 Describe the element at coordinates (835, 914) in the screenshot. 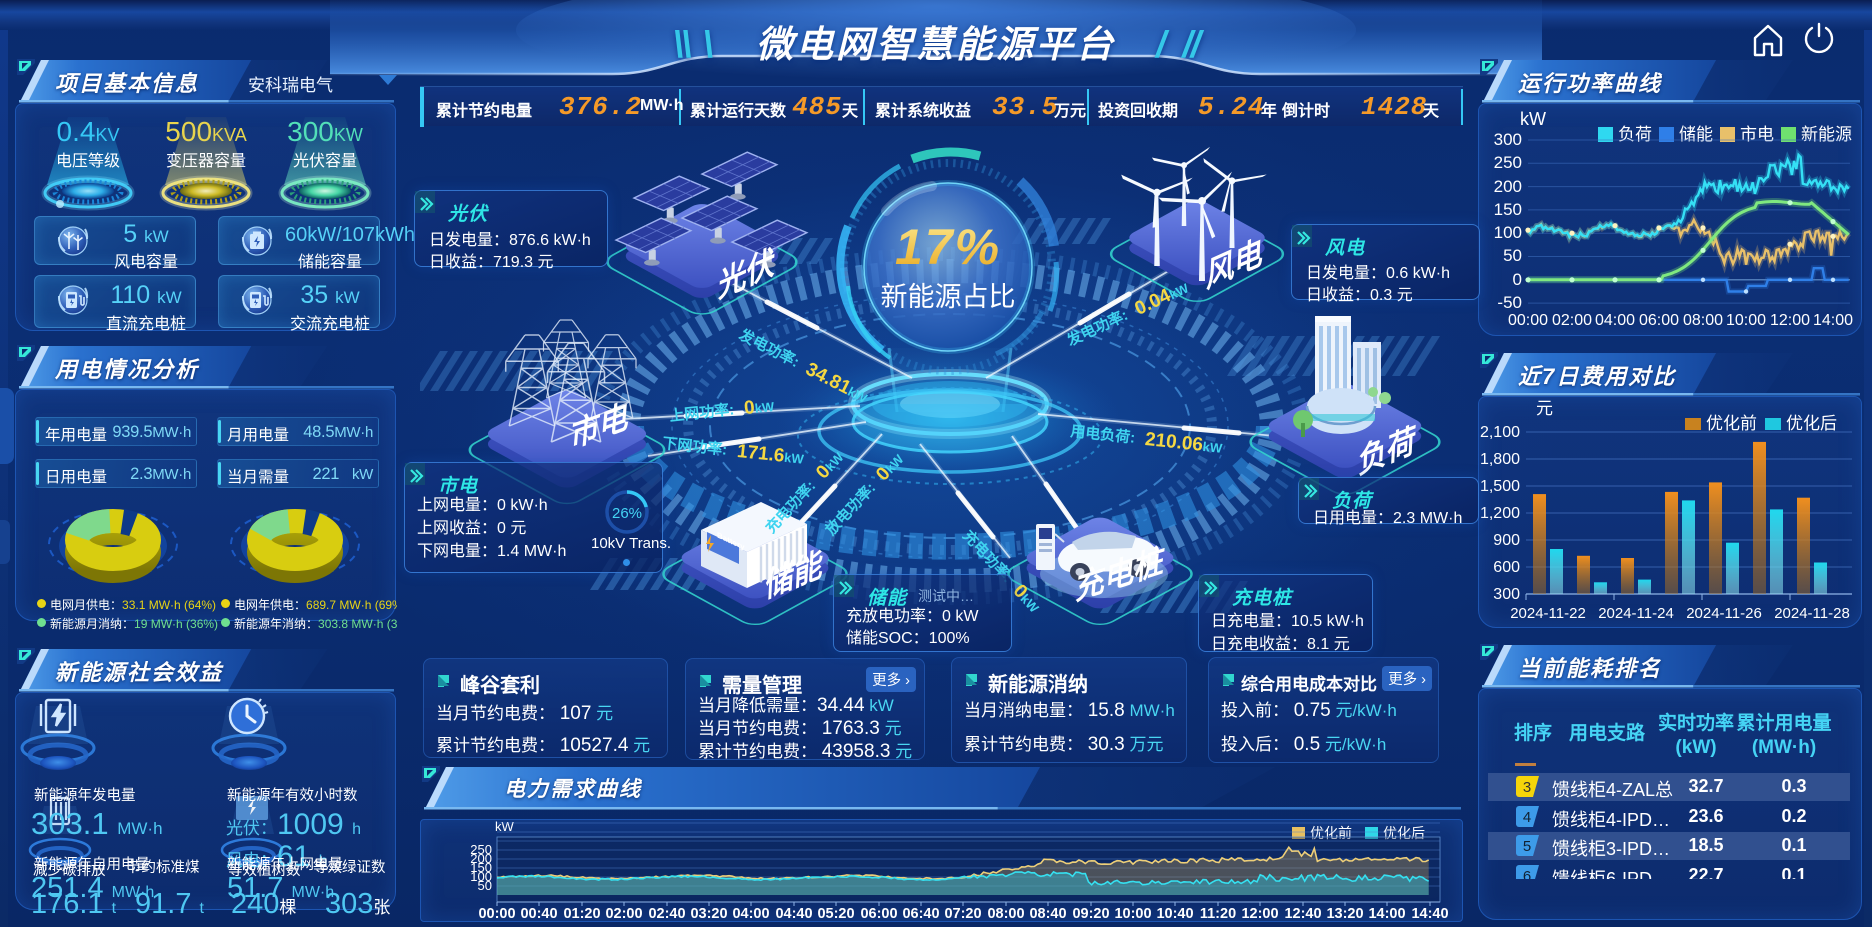

I see `svg-text: 05:20` at that location.